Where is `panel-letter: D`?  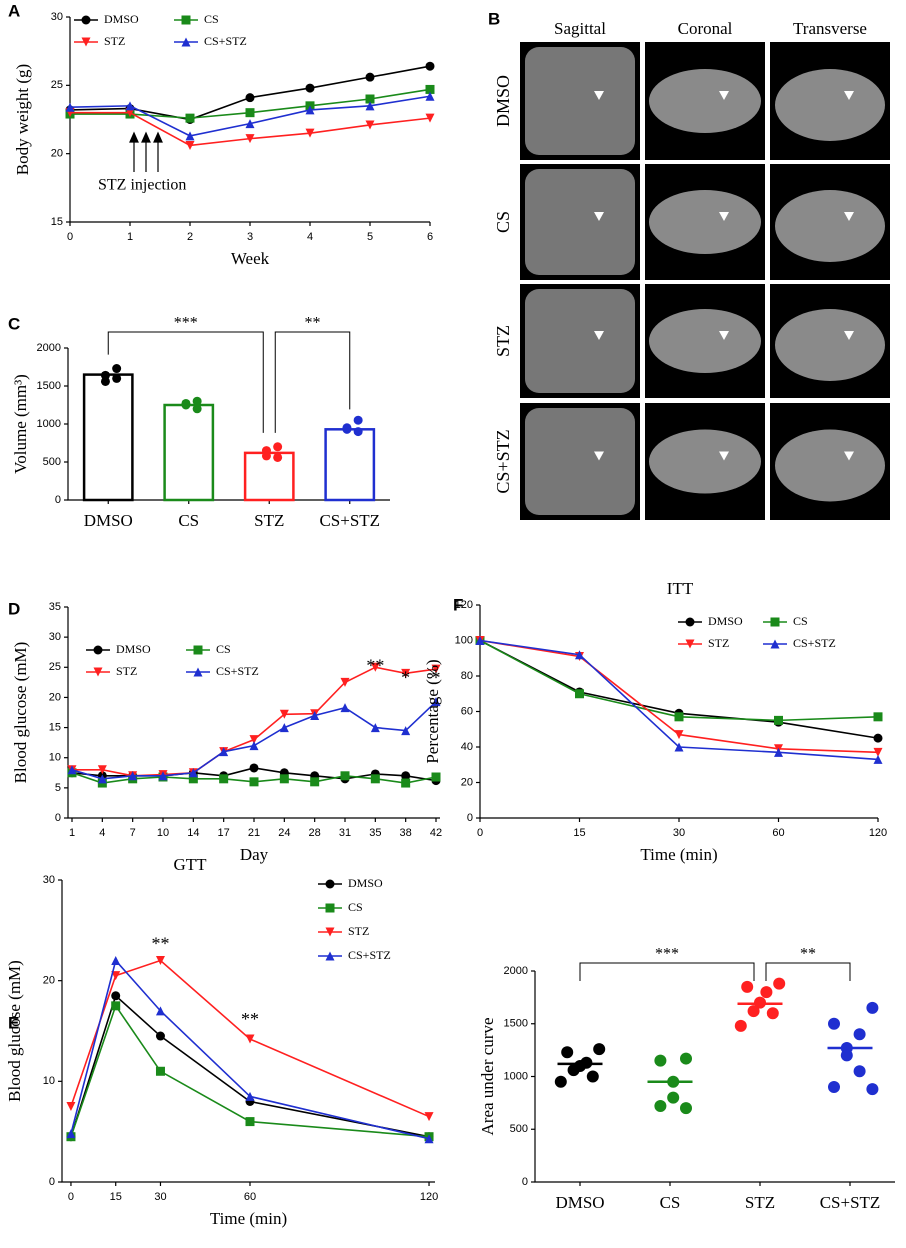
panel-letter: D is located at coordinates (14, 608).